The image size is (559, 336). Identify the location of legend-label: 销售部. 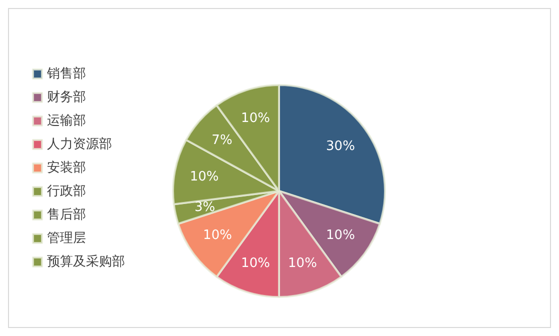
(66, 74).